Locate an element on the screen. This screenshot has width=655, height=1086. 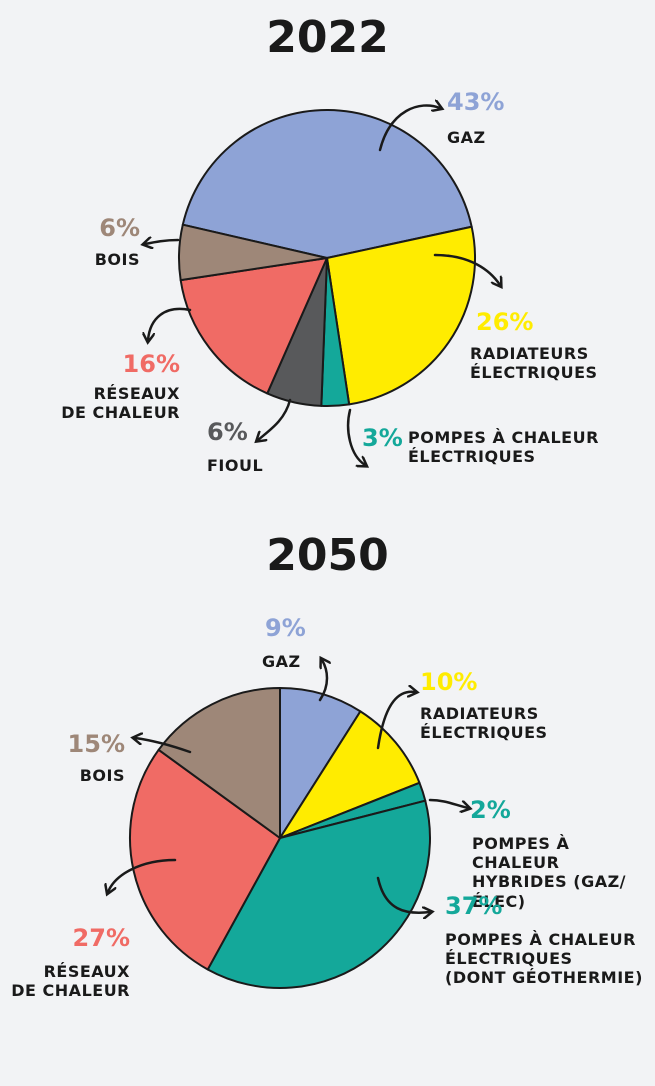
category-label: FIOUL is located at coordinates (235, 465).